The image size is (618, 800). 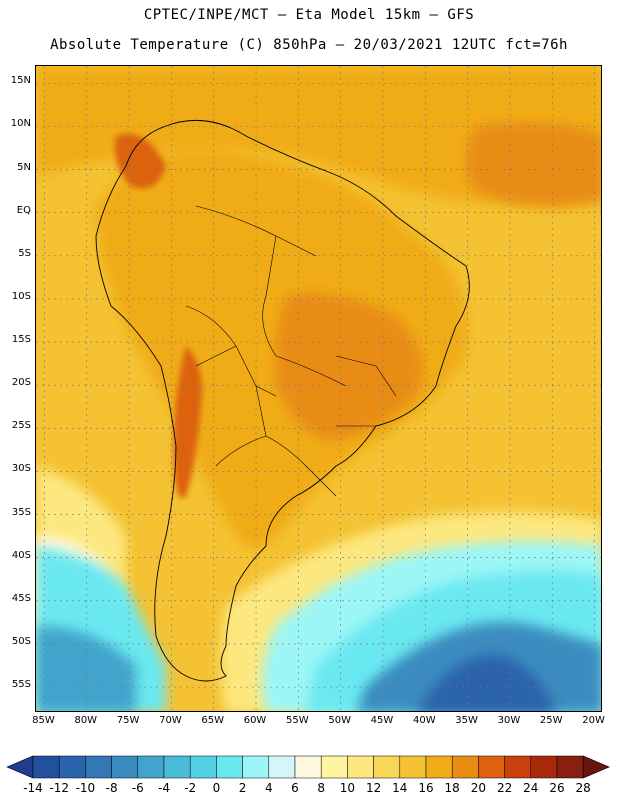 I want to click on lat-tick-label: 10N, so click(x=20, y=124).